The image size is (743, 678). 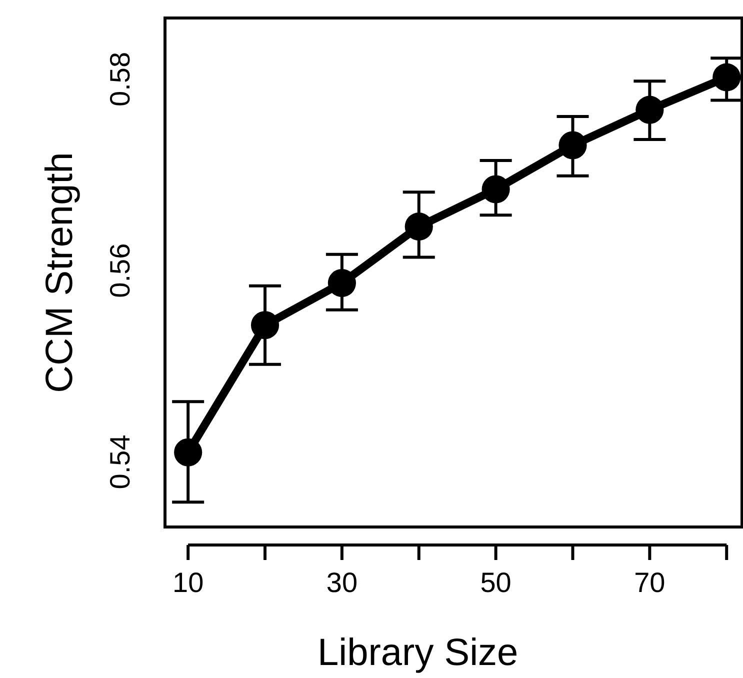 I want to click on x-tick-label: 70, so click(x=650, y=582).